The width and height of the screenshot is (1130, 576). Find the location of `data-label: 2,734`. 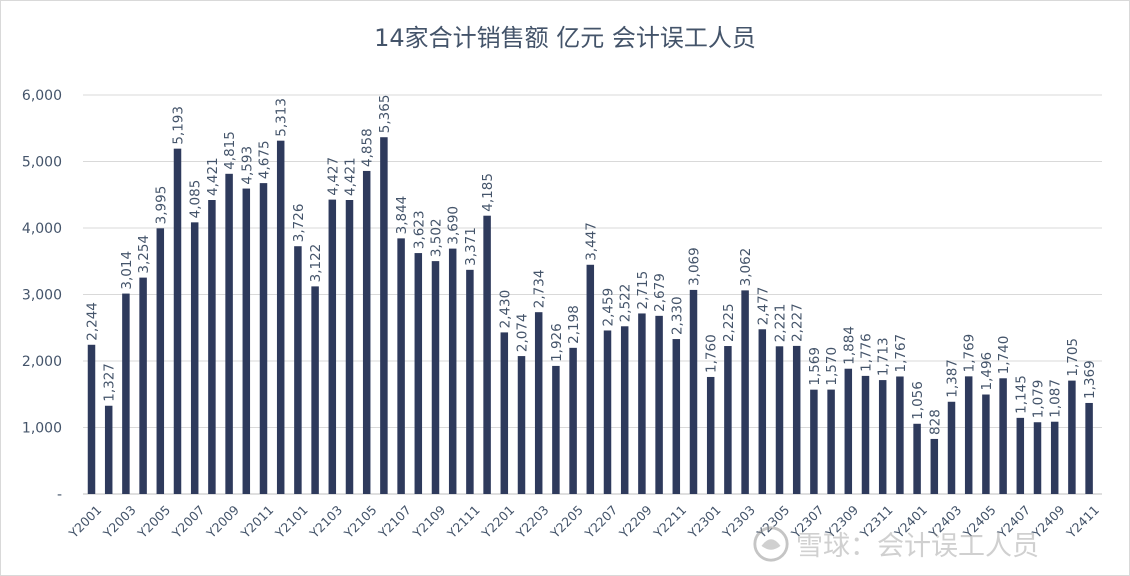

data-label: 2,734 is located at coordinates (540, 289).